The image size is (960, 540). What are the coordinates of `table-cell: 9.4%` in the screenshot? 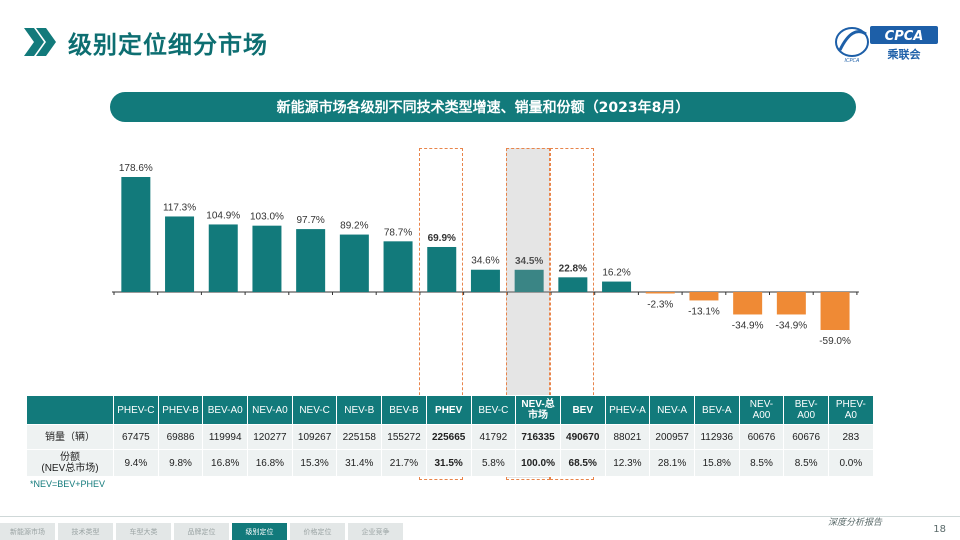 It's located at (136, 463).